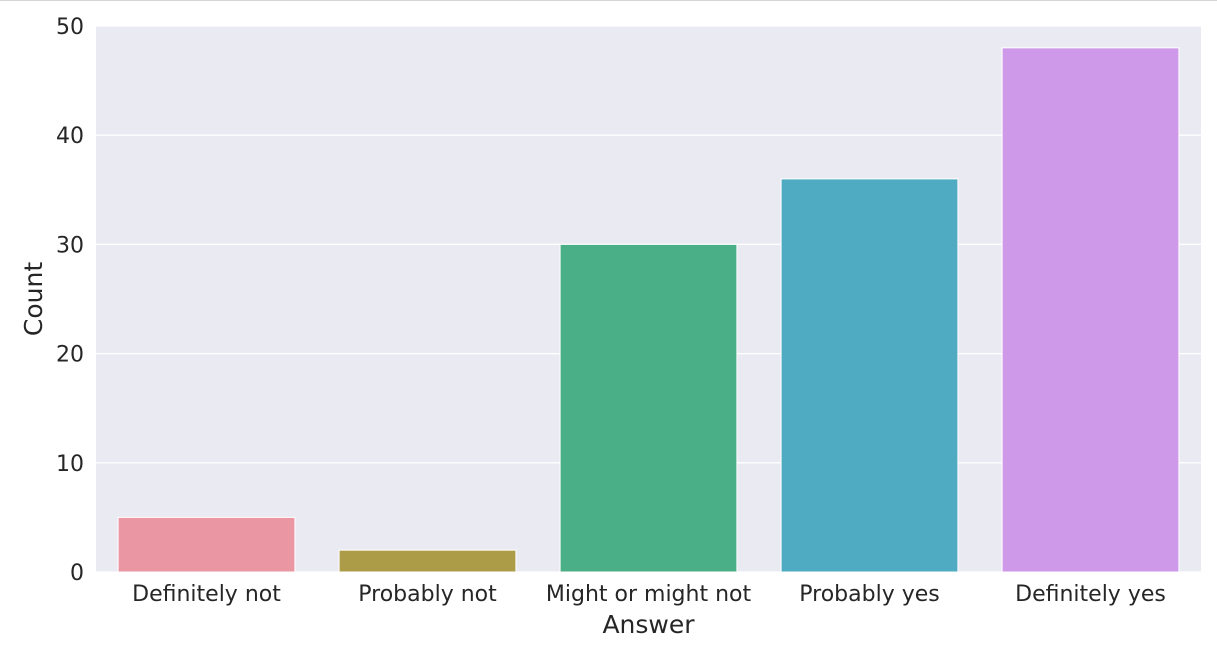 The height and width of the screenshot is (647, 1217). I want to click on x-tick-label: Definitely not, so click(206, 594).